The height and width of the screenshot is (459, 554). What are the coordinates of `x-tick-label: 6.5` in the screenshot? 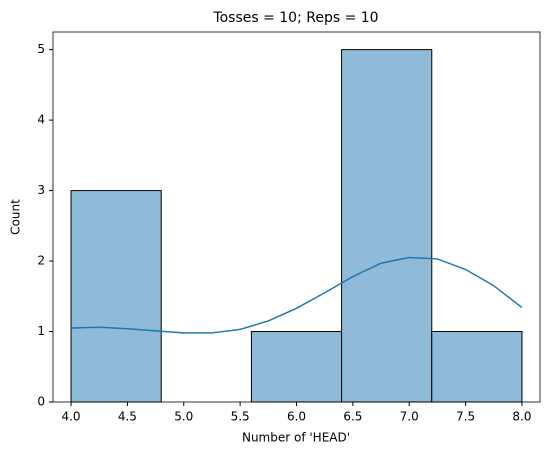 It's located at (352, 417).